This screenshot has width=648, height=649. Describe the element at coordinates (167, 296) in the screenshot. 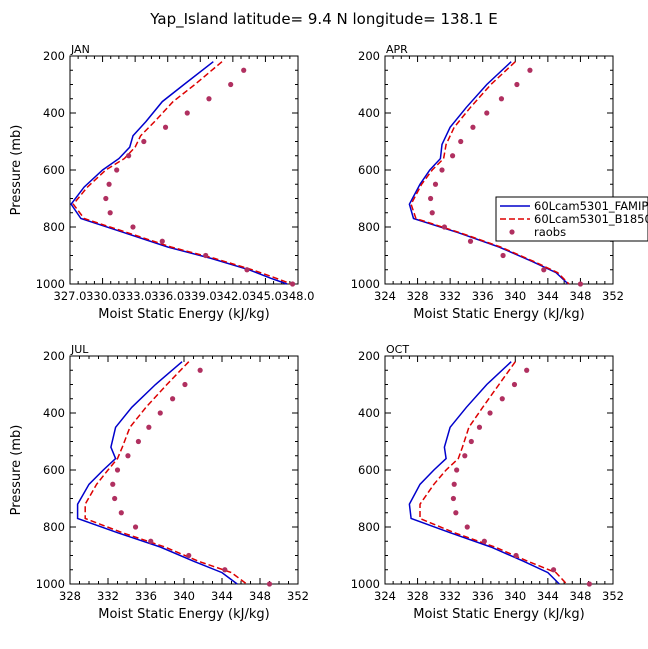

I see `x-tick-label: 336.0` at that location.